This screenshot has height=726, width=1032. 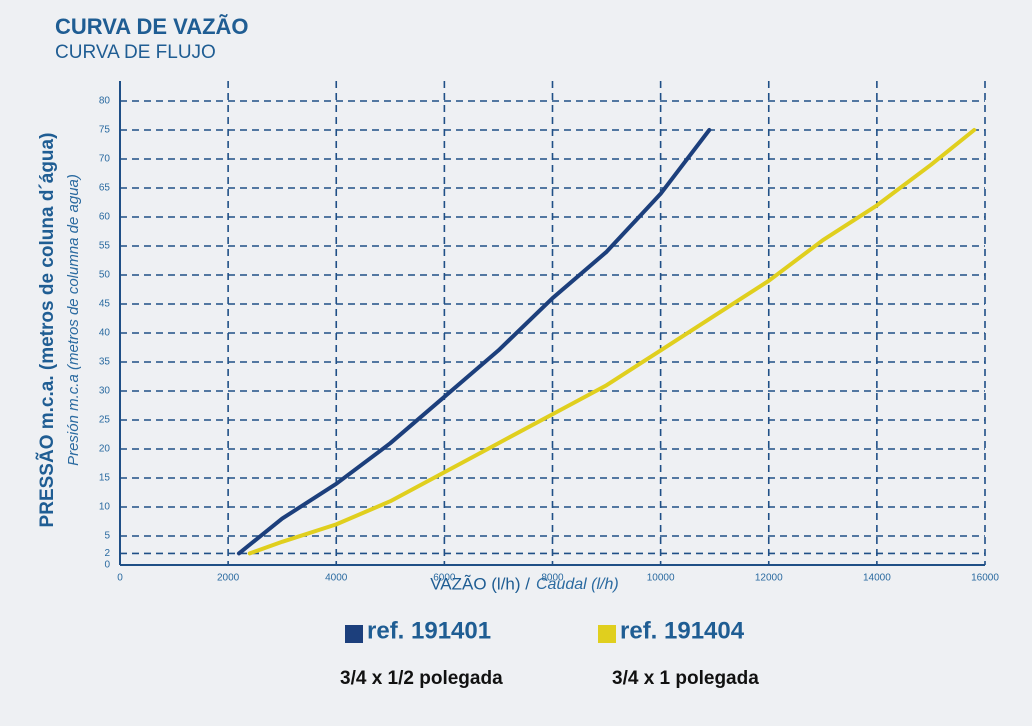 I want to click on y-tick-label: 5, so click(x=107, y=536).